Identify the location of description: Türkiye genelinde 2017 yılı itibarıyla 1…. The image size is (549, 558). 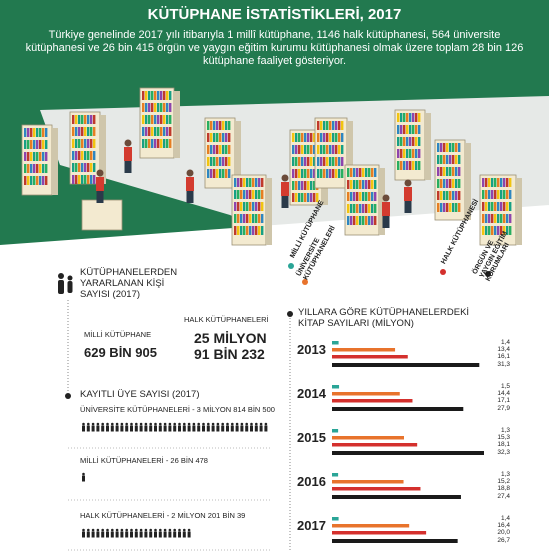
(274, 48).